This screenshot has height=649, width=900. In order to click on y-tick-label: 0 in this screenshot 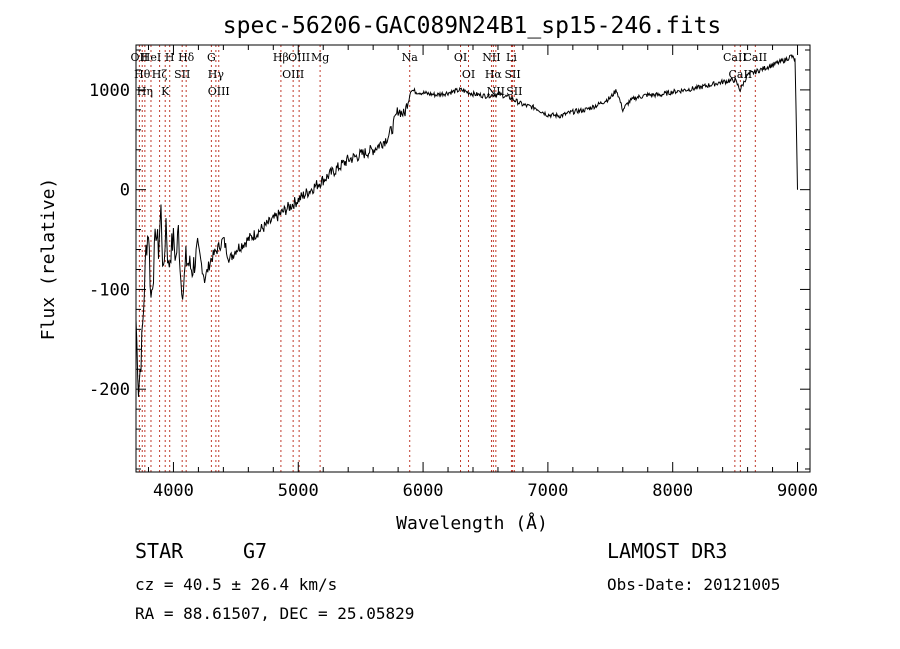, I will do `click(125, 191)`.